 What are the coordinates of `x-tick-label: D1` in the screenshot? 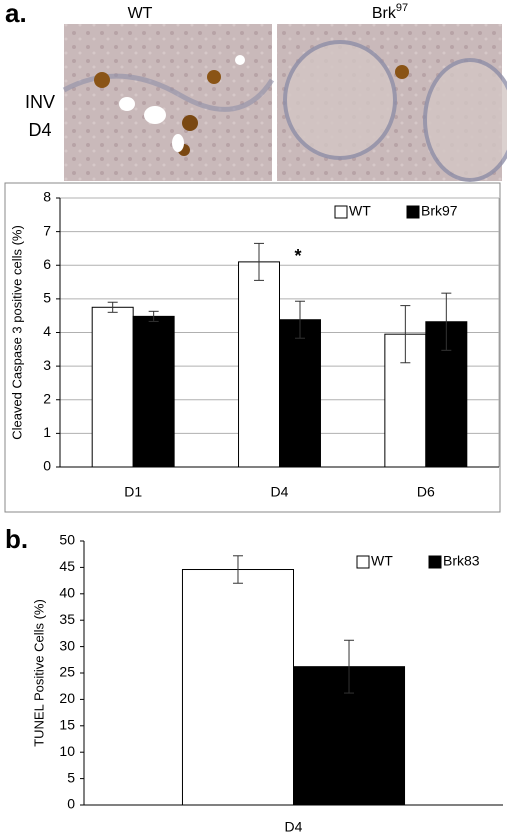 It's located at (133, 492).